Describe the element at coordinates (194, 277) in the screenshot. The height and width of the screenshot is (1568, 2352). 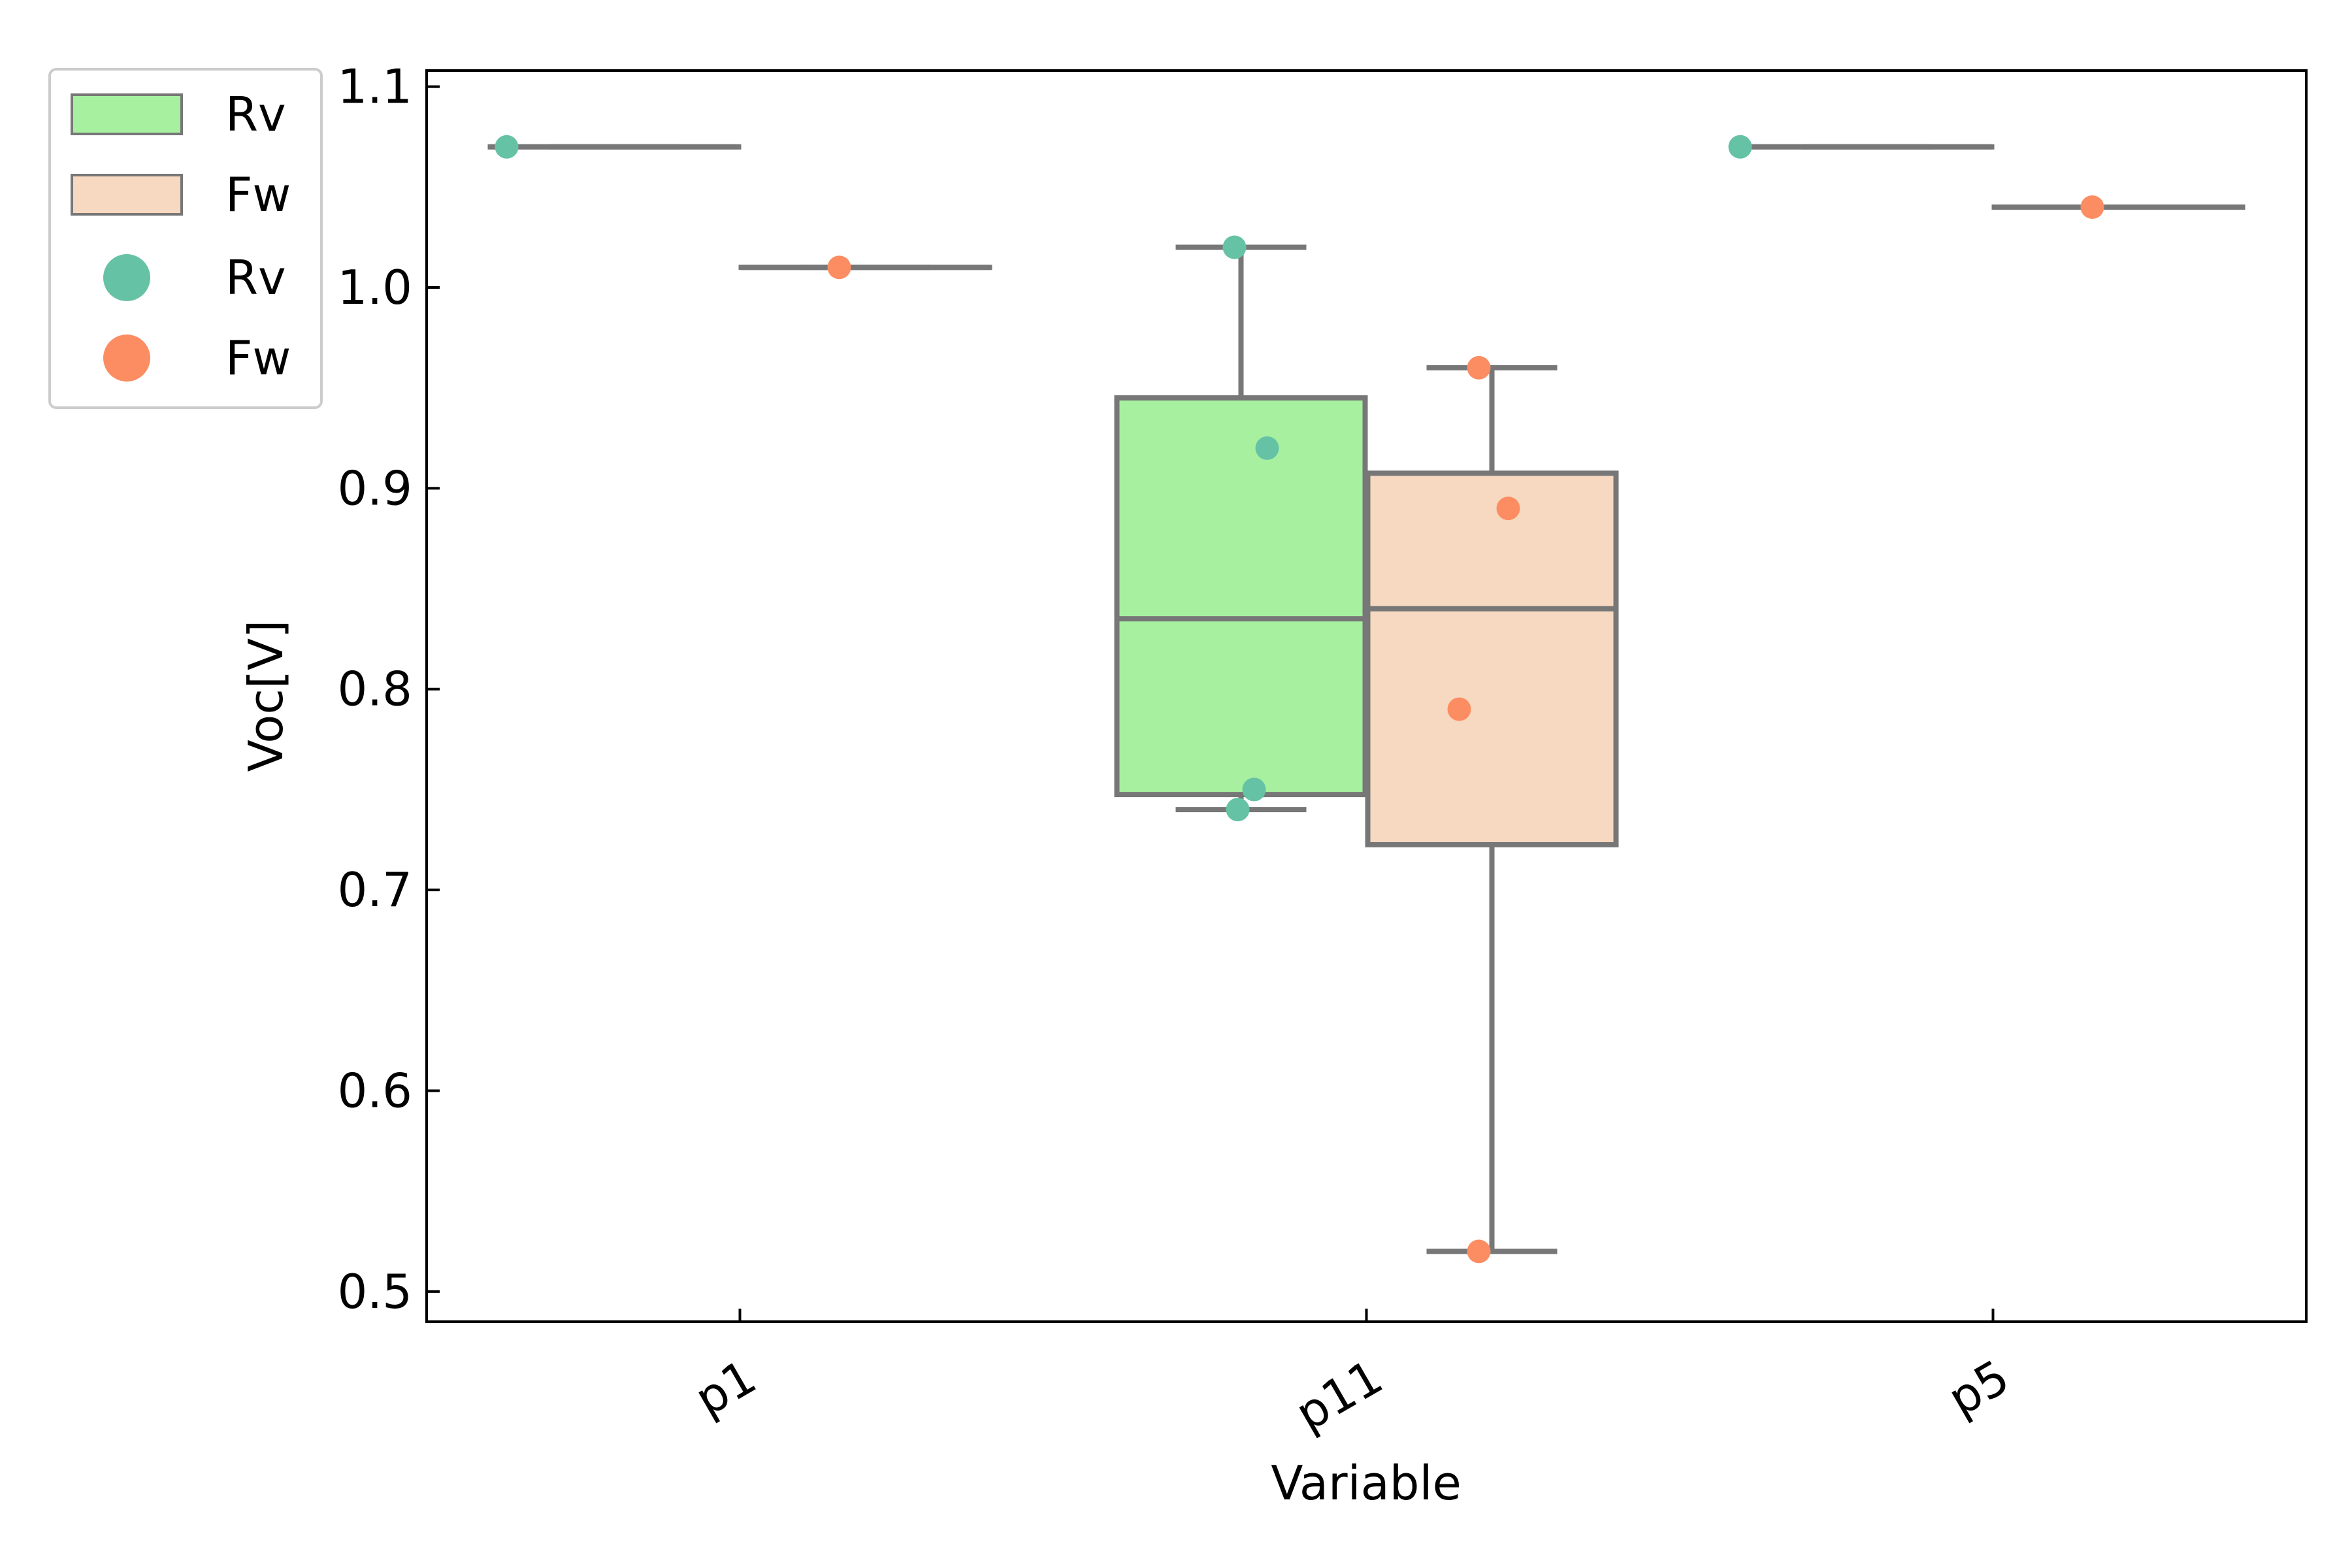
I see `legend-item-rv-dot: Rv` at that location.